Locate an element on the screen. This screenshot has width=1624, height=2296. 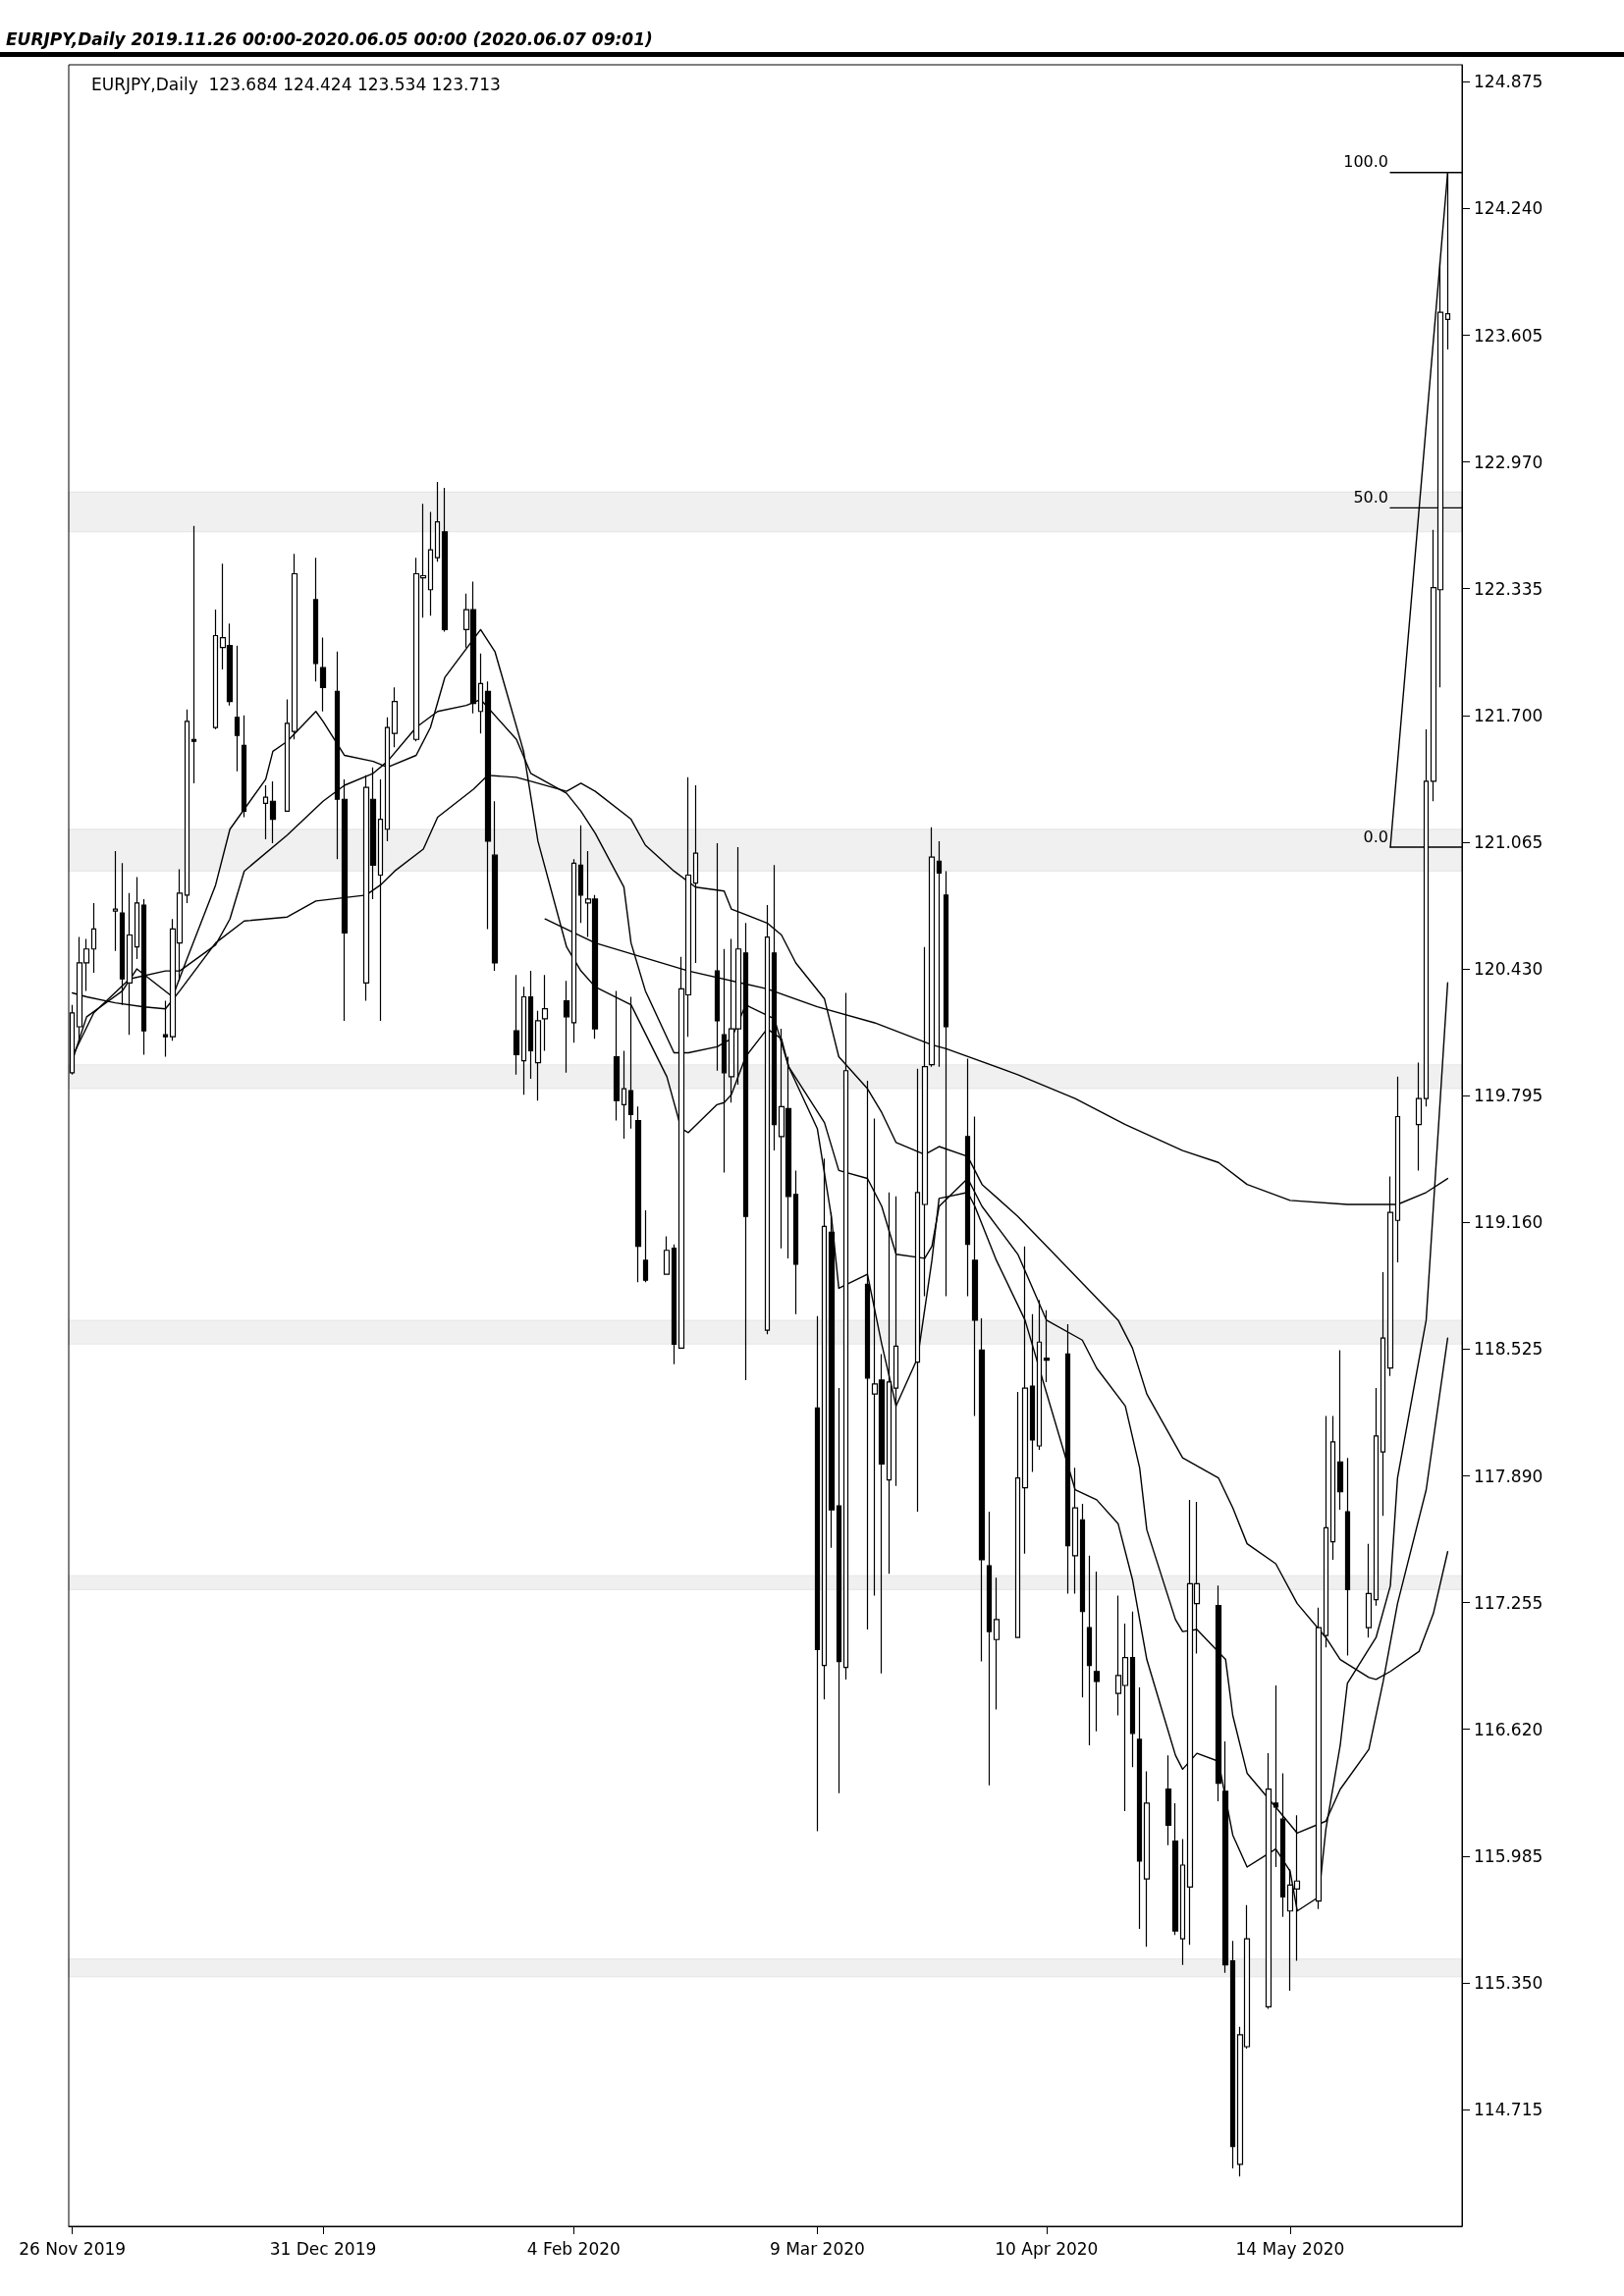
y-tick-label: 119.795 is located at coordinates (1508, 1096).